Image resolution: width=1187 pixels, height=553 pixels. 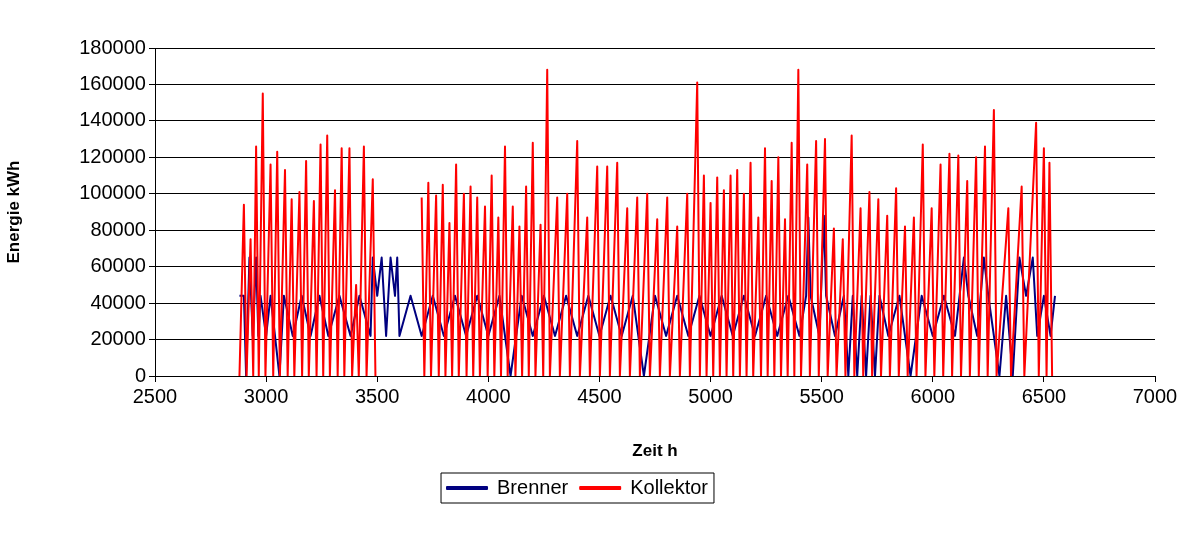 I want to click on x-tick-label: 6000, so click(x=933, y=395).